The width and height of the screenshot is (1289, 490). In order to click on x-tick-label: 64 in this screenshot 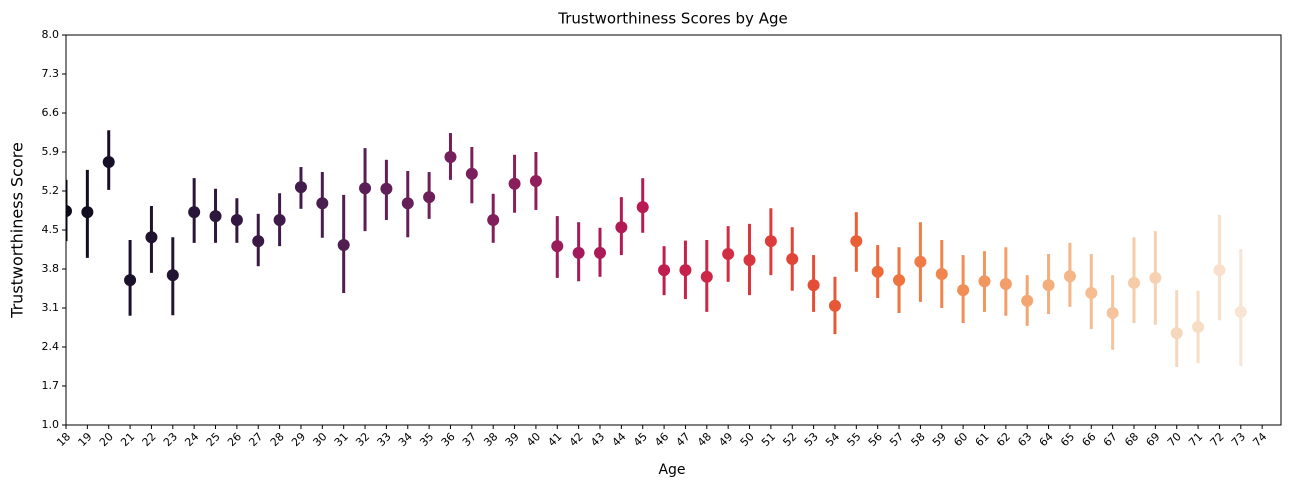, I will do `click(1046, 439)`.